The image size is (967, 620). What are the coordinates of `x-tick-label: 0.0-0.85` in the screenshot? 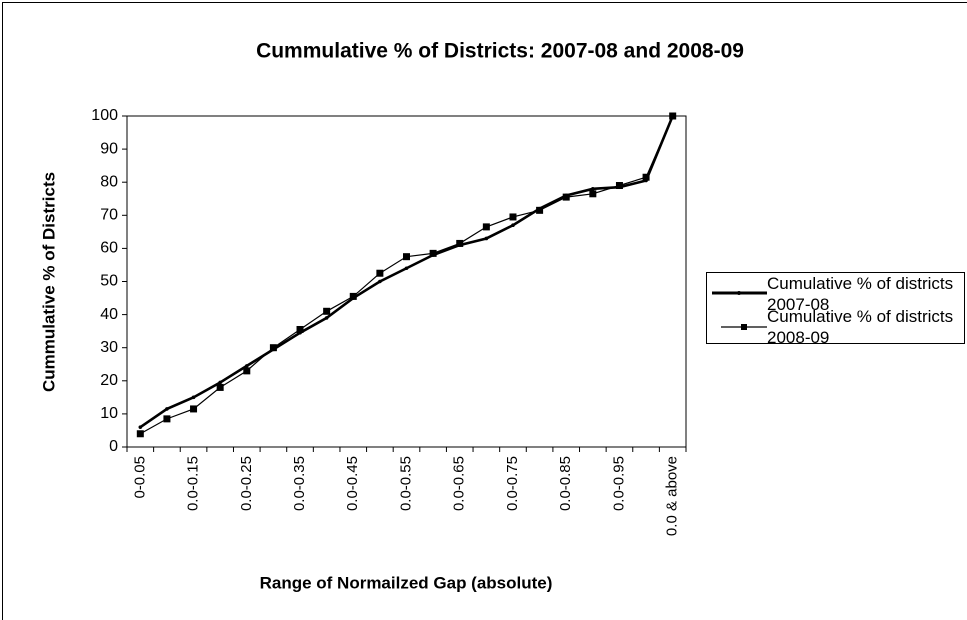 It's located at (565, 483).